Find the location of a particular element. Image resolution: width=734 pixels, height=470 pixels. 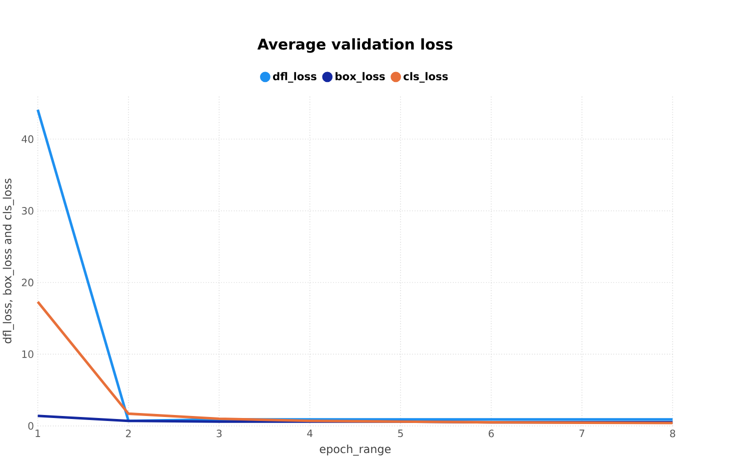

x-tick-label: 3 is located at coordinates (219, 434).